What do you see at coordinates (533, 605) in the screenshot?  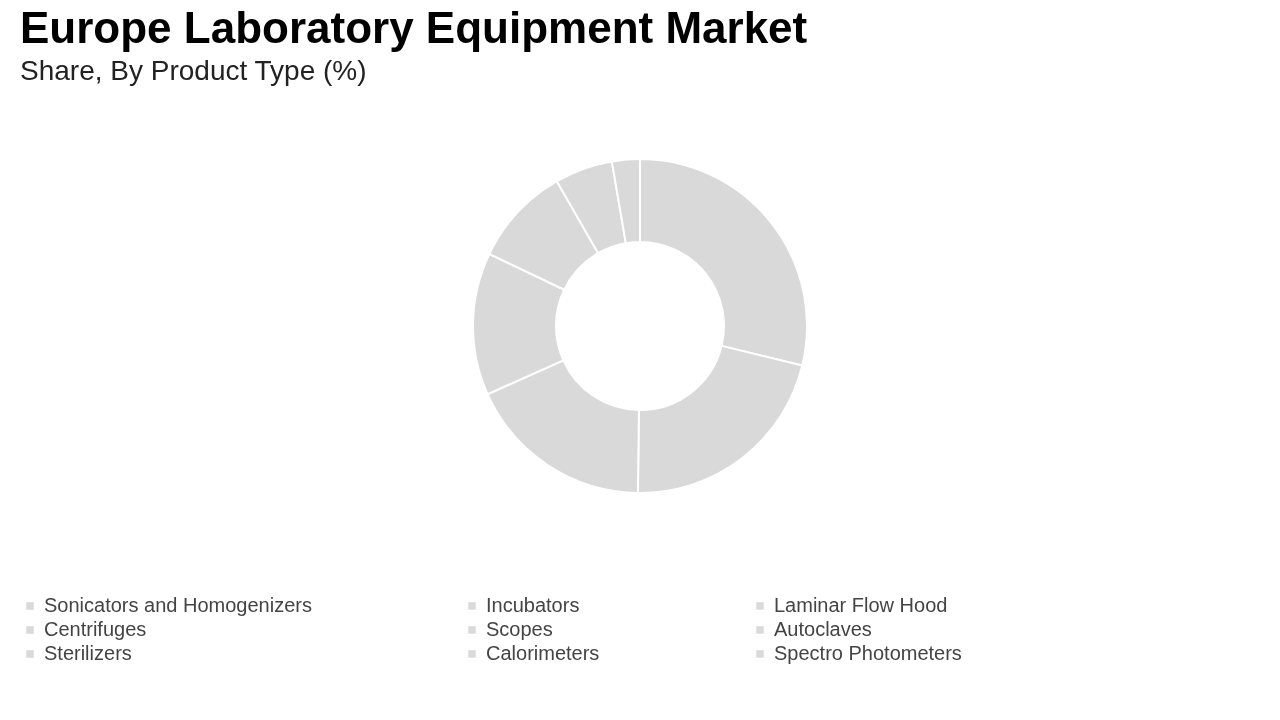 I see `legend-label: Incubators` at bounding box center [533, 605].